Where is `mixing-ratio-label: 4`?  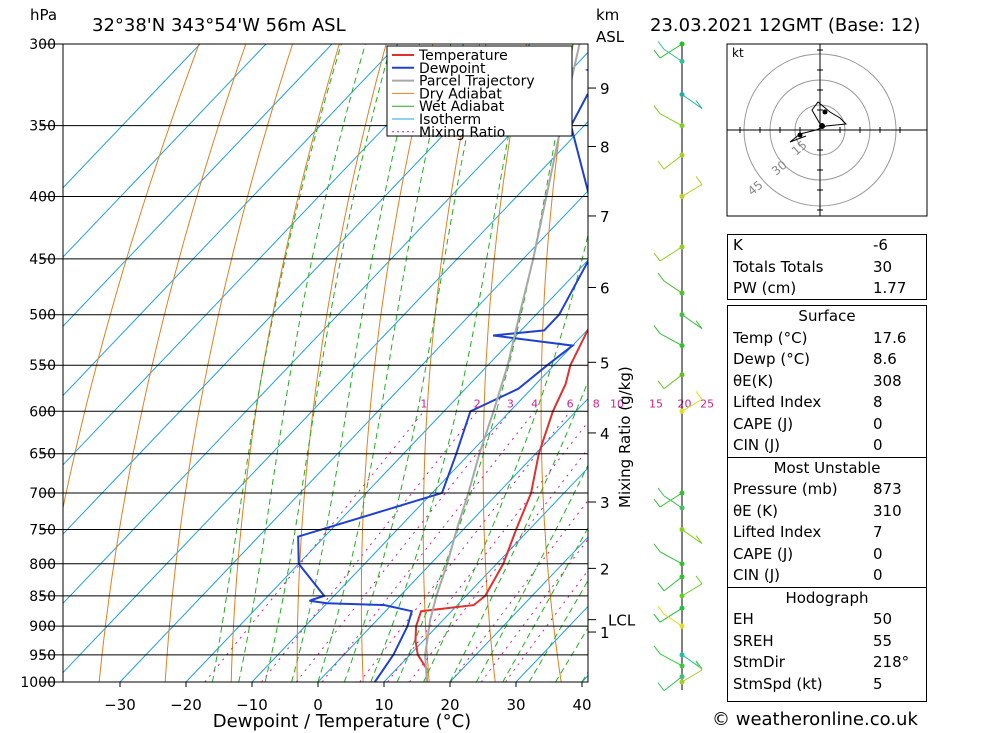 mixing-ratio-label: 4 is located at coordinates (534, 403).